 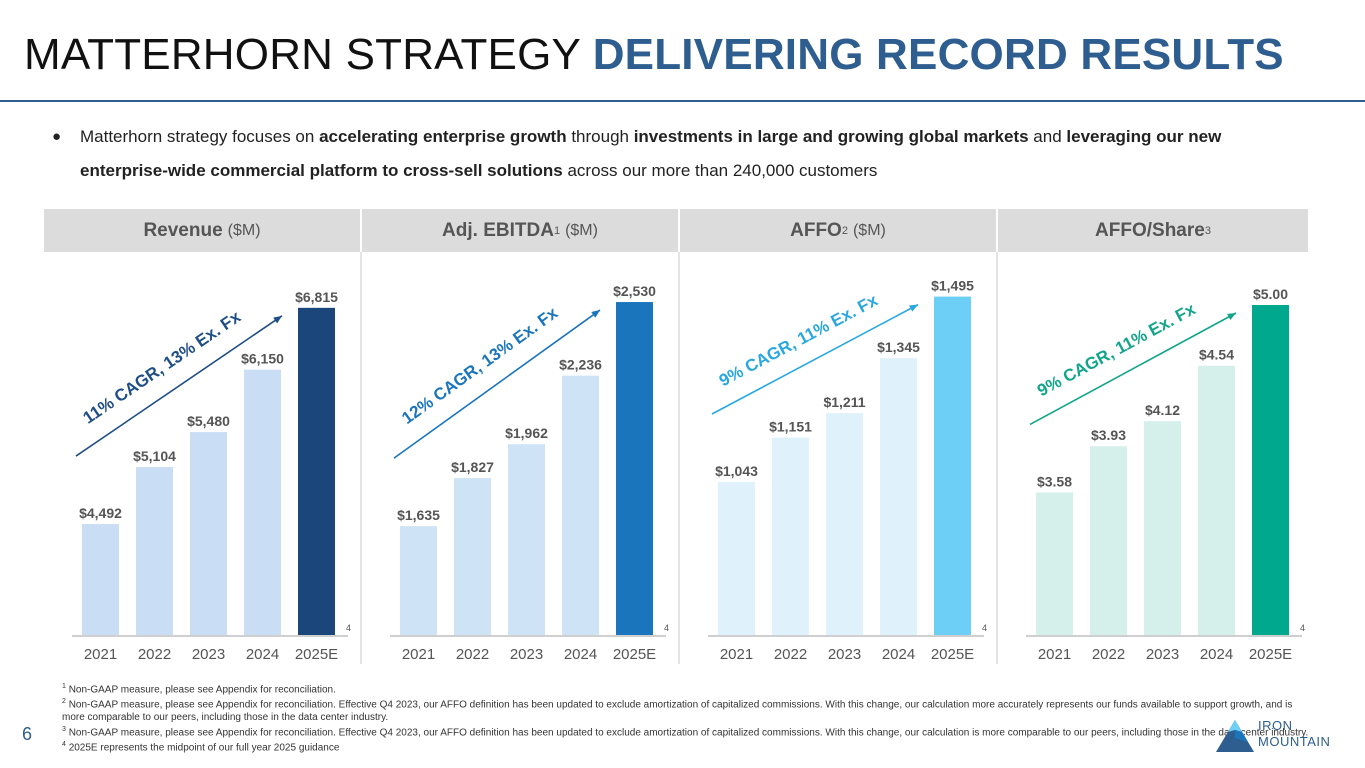 I want to click on data-label: $2,236, so click(x=580, y=365).